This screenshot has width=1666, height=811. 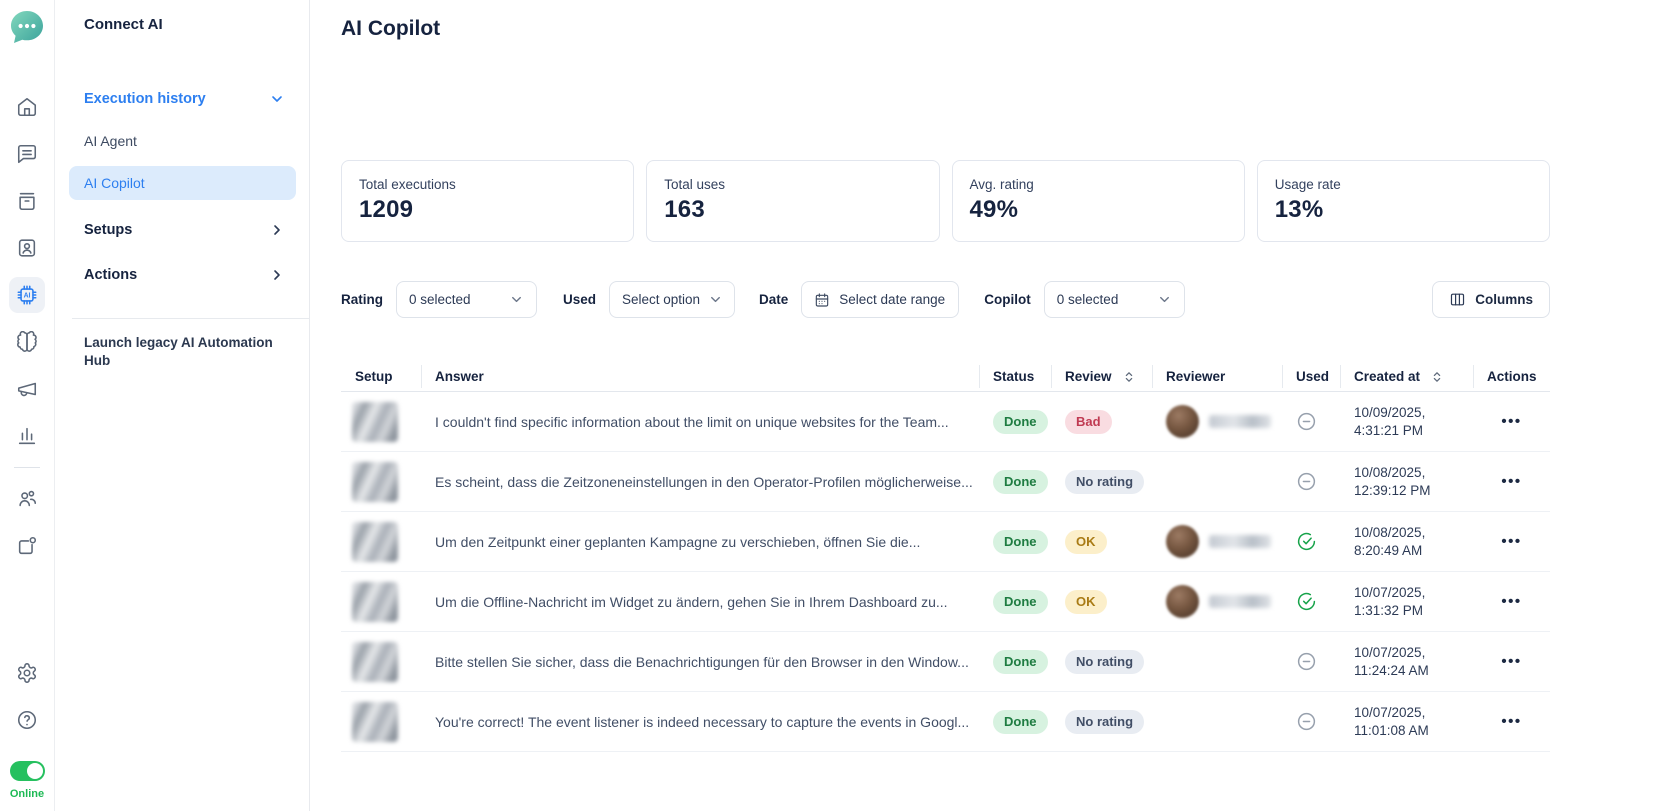 What do you see at coordinates (27, 673) in the screenshot?
I see `settings-gear-icon` at bounding box center [27, 673].